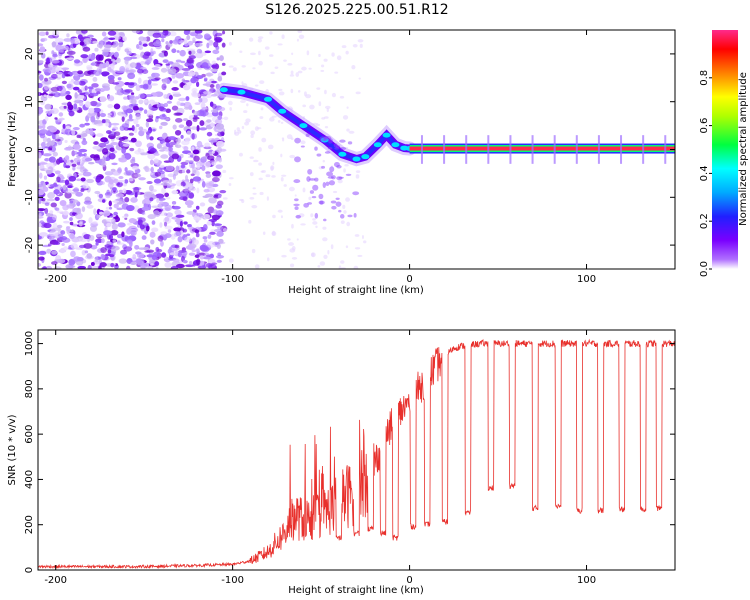 The height and width of the screenshot is (600, 750). What do you see at coordinates (704, 78) in the screenshot?
I see `colorbar-tick-label: 0.8` at bounding box center [704, 78].